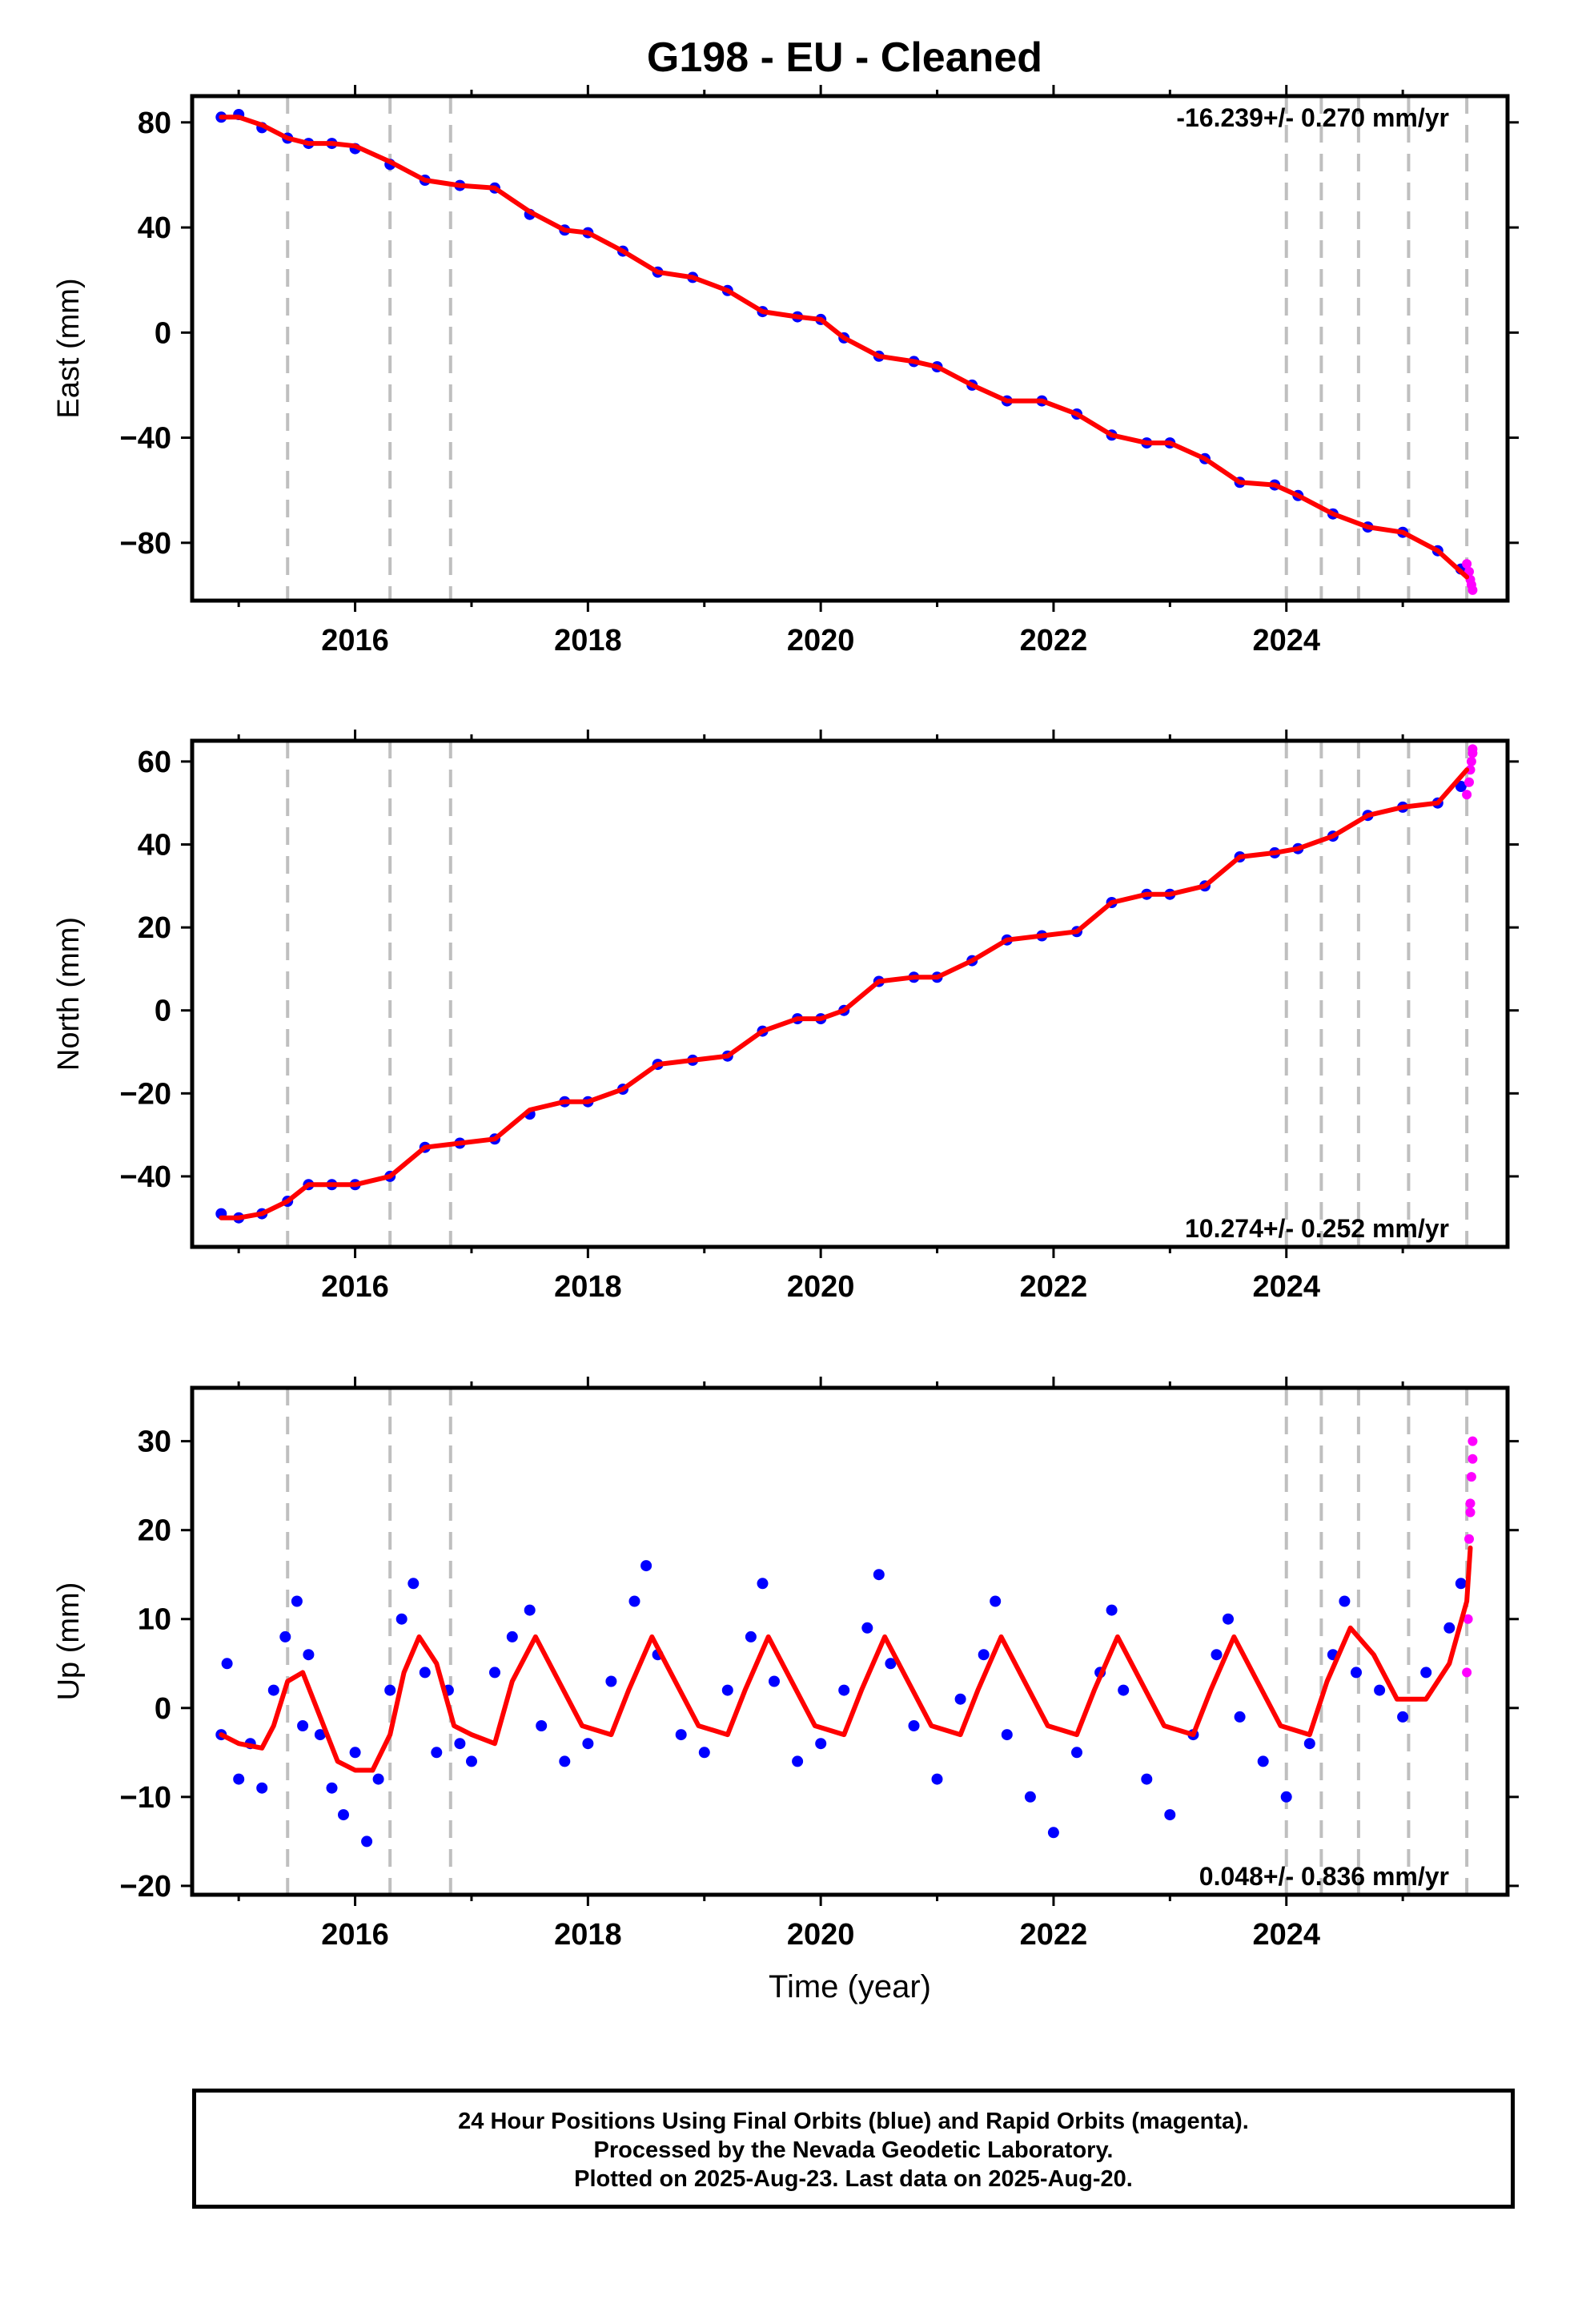  I want to click on up-y-axis-label: Up (mm), so click(69, 1642).